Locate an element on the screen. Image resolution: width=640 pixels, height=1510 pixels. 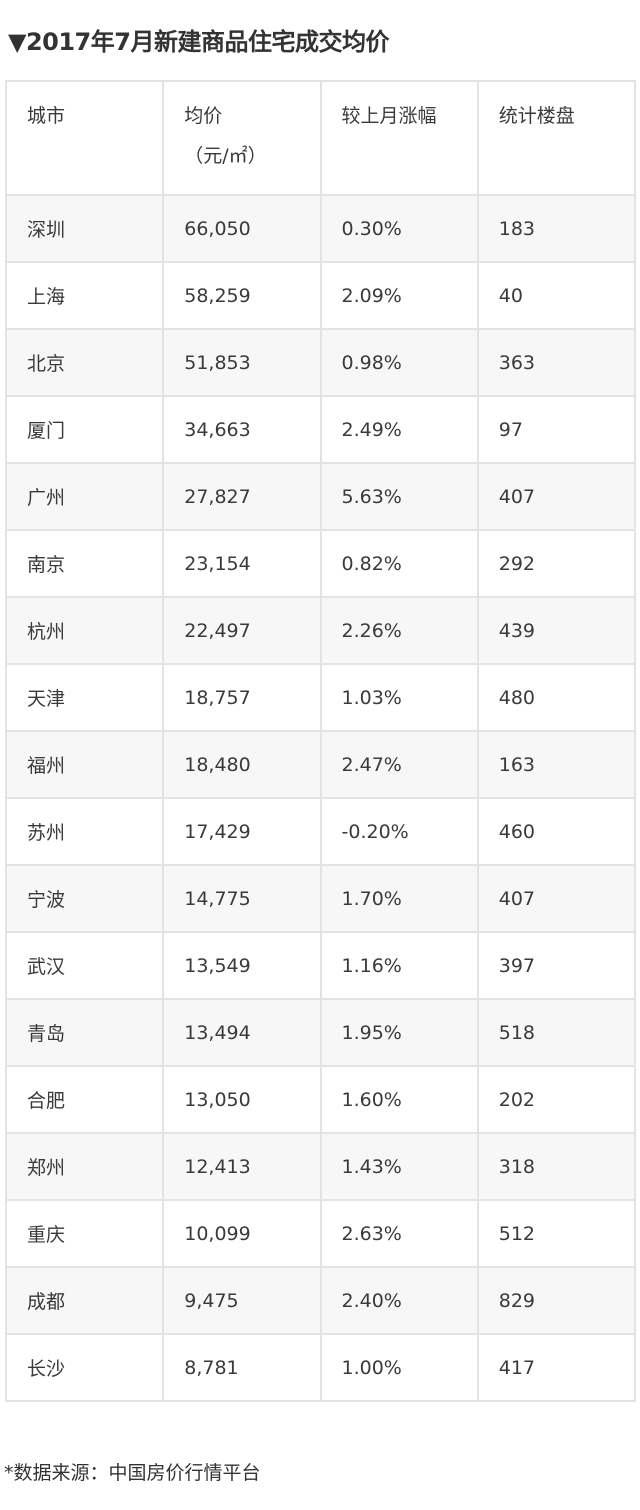
cell-projects: 439 is located at coordinates (556, 630).